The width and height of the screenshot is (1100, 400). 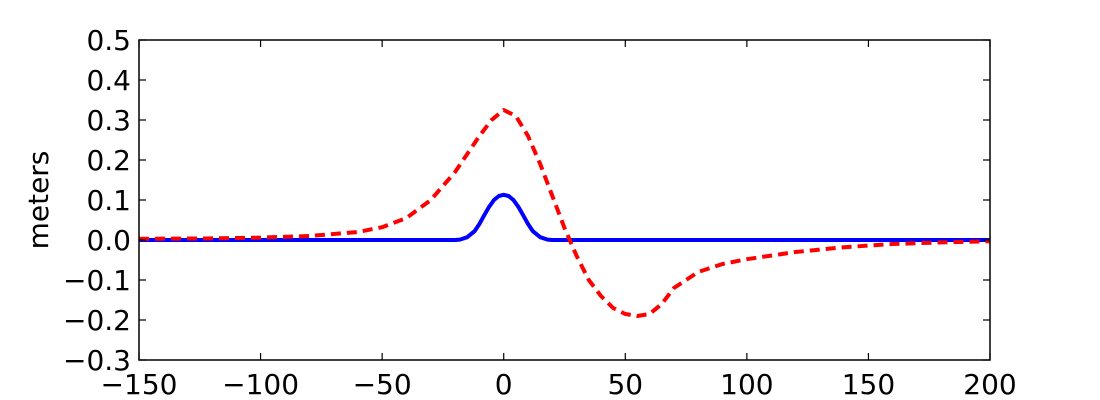 I want to click on y-tick-label: 0.2, so click(x=108, y=160).